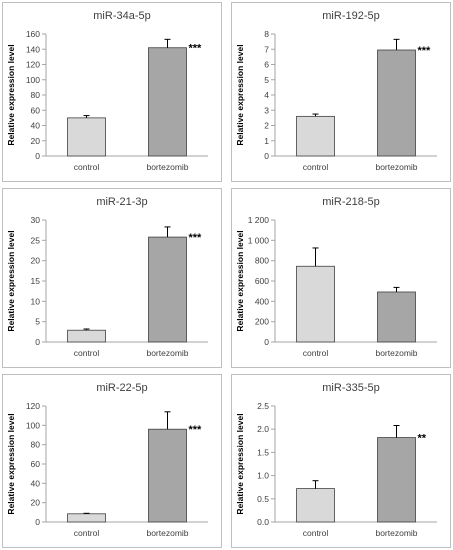  What do you see at coordinates (263, 522) in the screenshot?
I see `y-tick-label: 0.0` at bounding box center [263, 522].